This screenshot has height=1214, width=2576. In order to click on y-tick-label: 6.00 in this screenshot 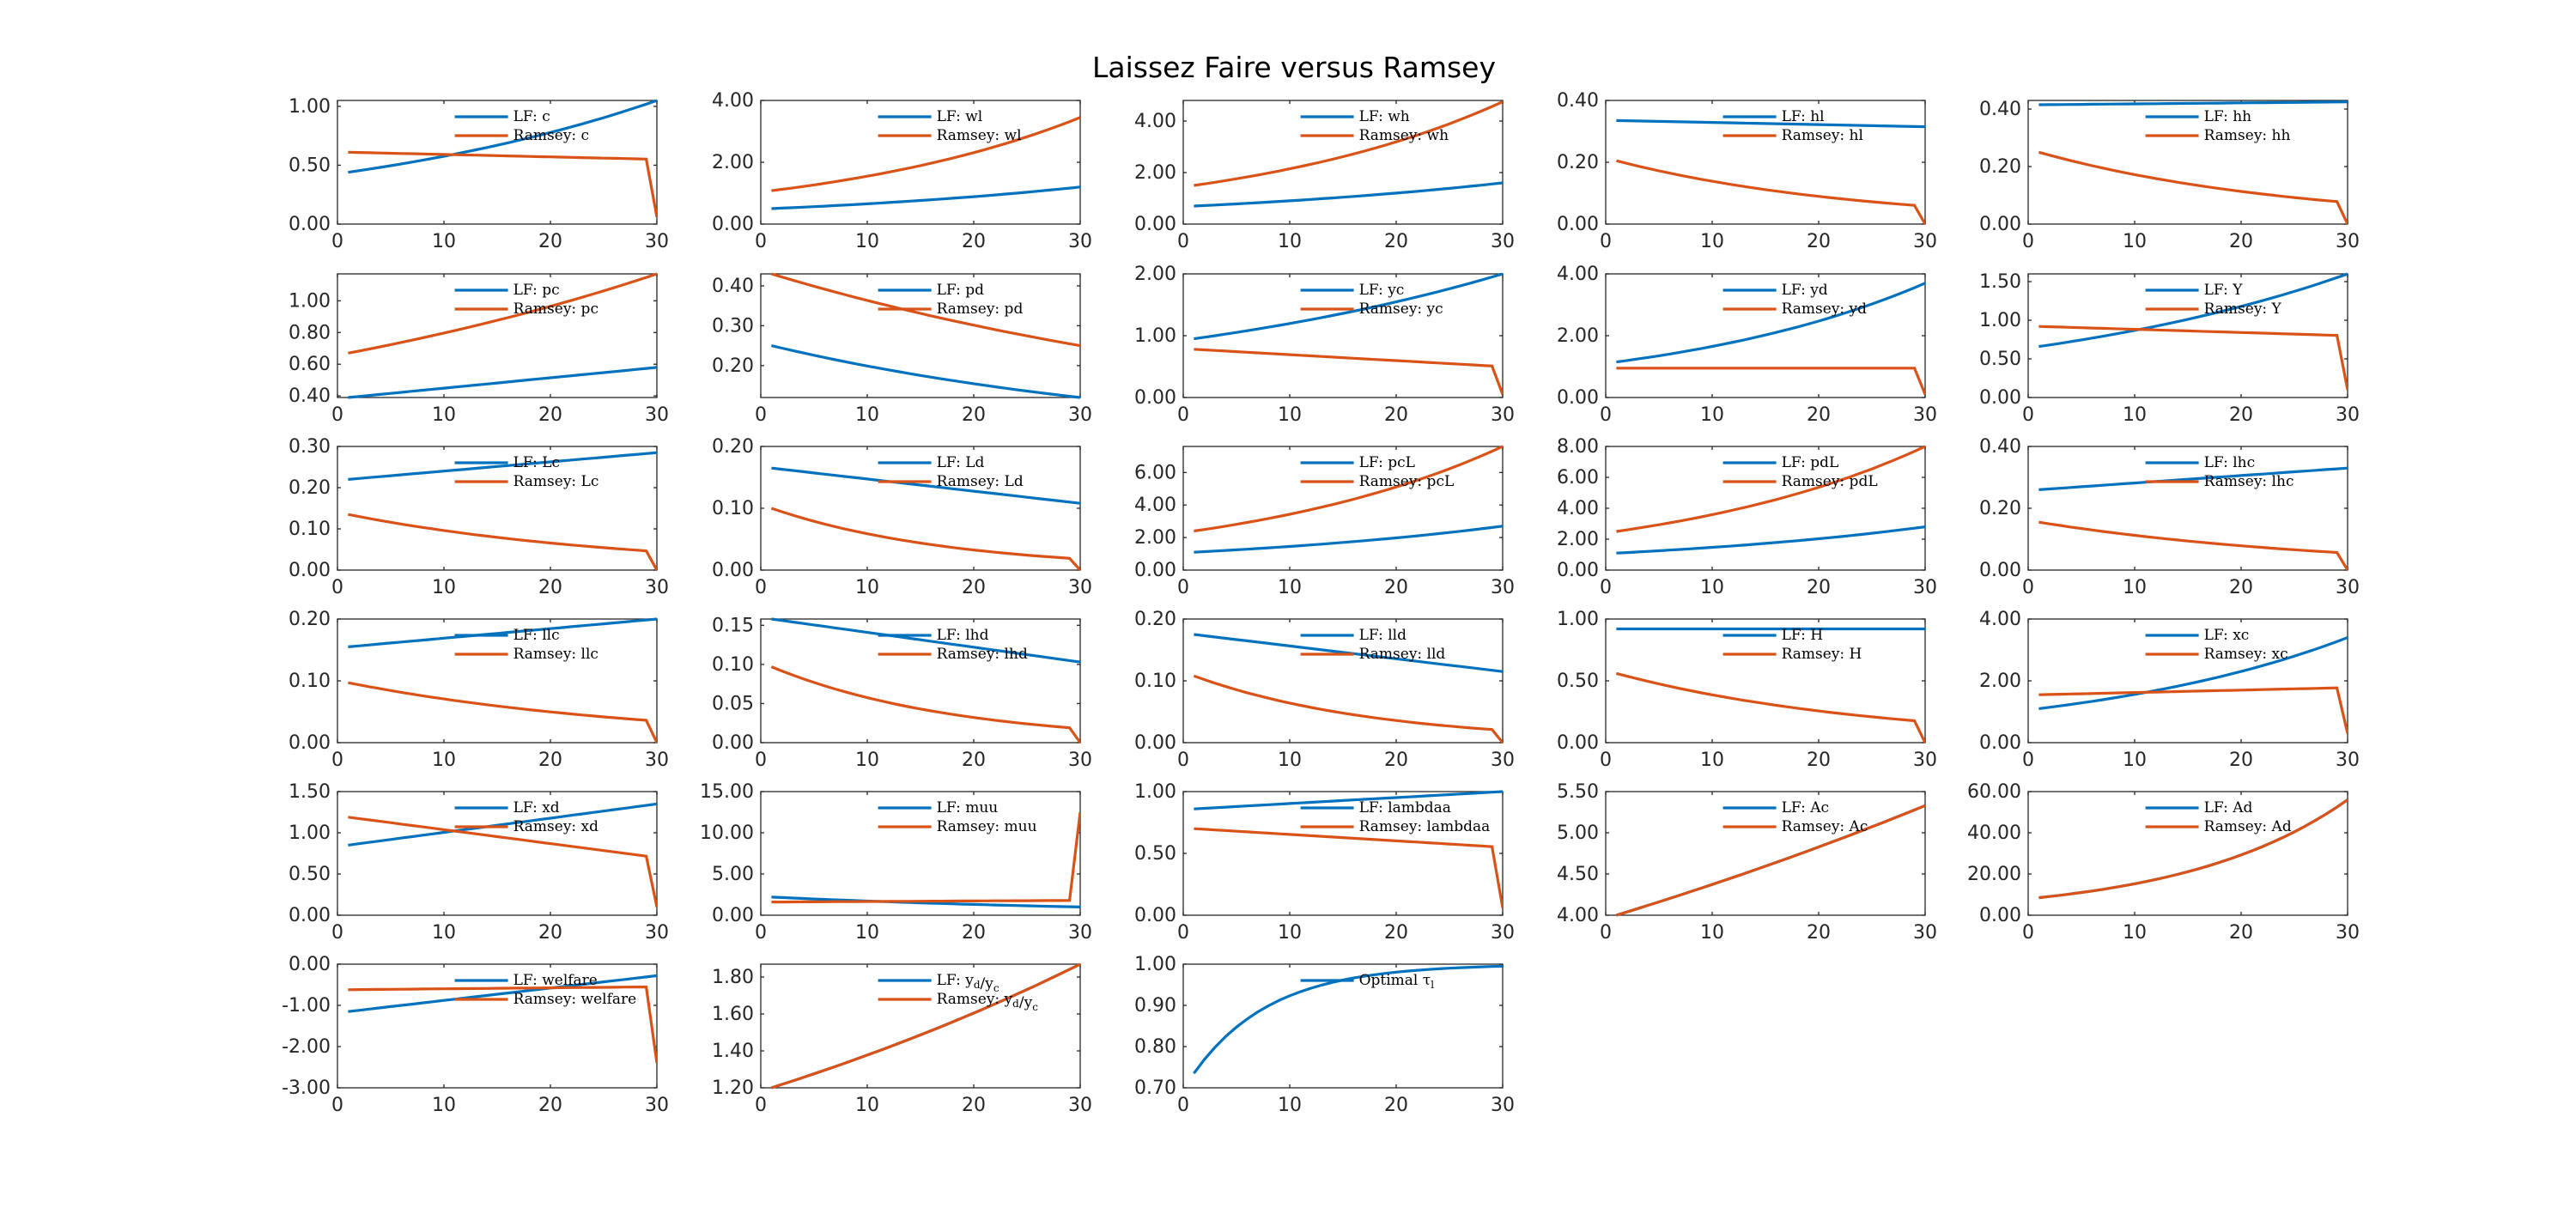, I will do `click(1155, 473)`.